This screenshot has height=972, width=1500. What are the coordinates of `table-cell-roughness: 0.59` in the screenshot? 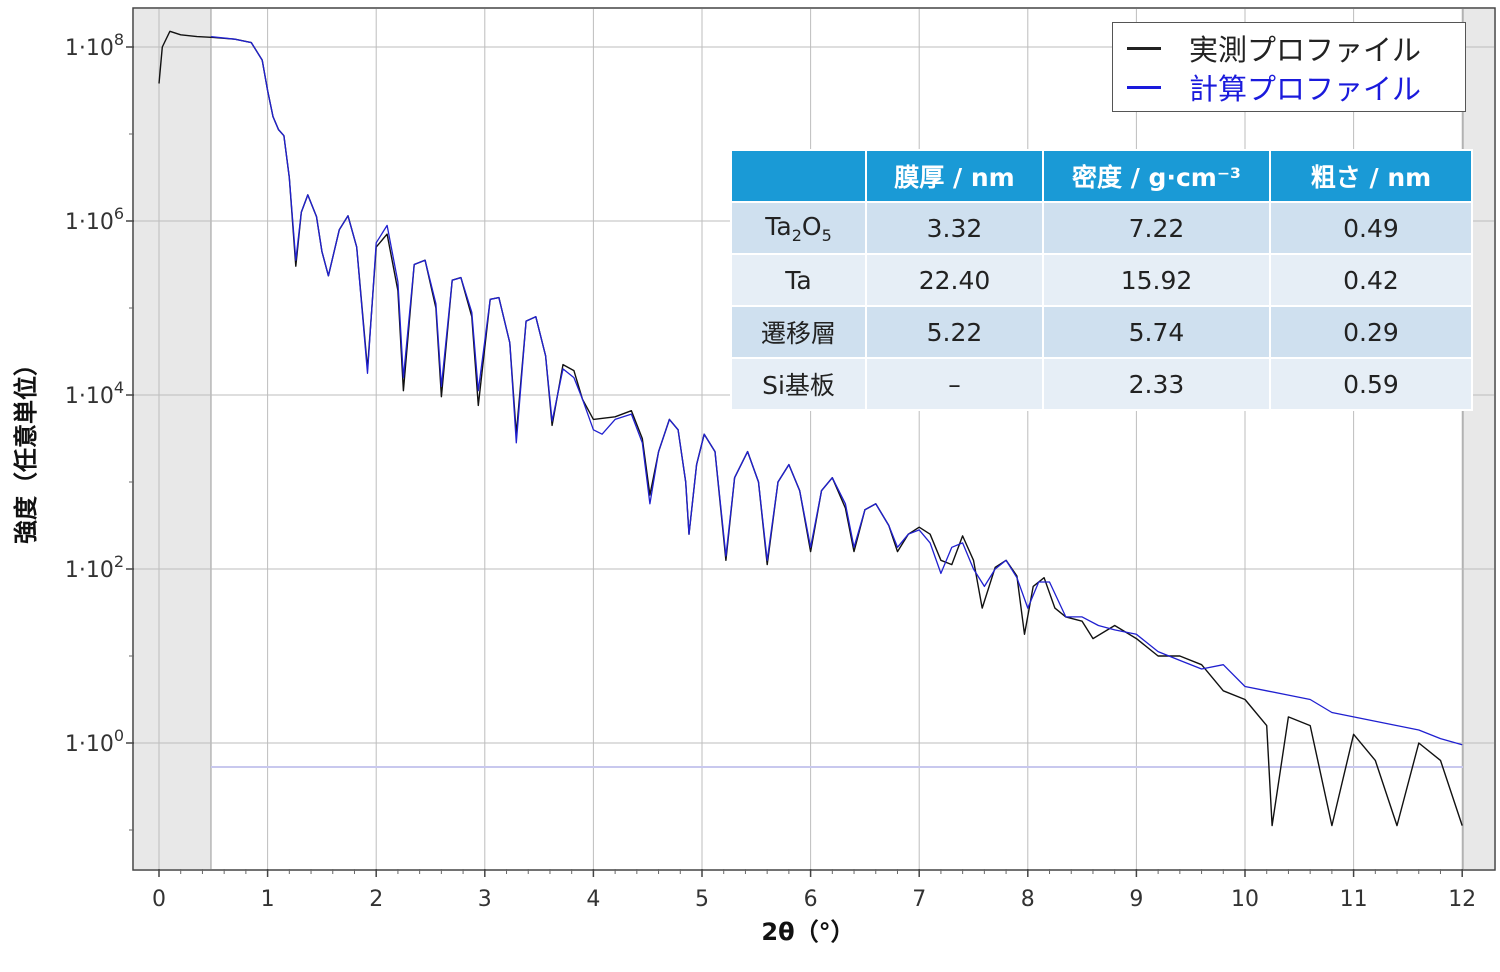 It's located at (1371, 384).